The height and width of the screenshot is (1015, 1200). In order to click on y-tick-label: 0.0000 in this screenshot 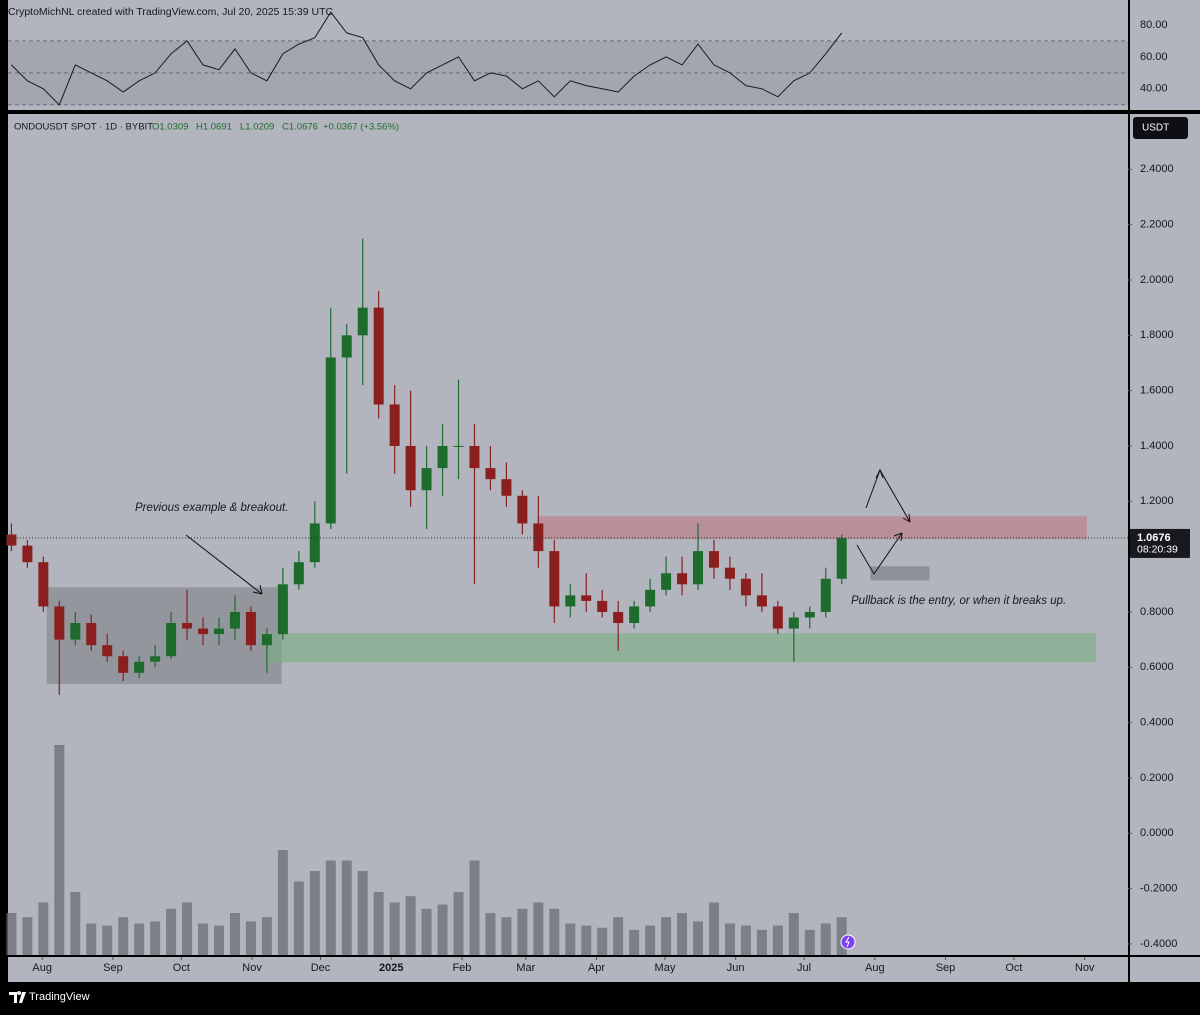, I will do `click(1157, 833)`.